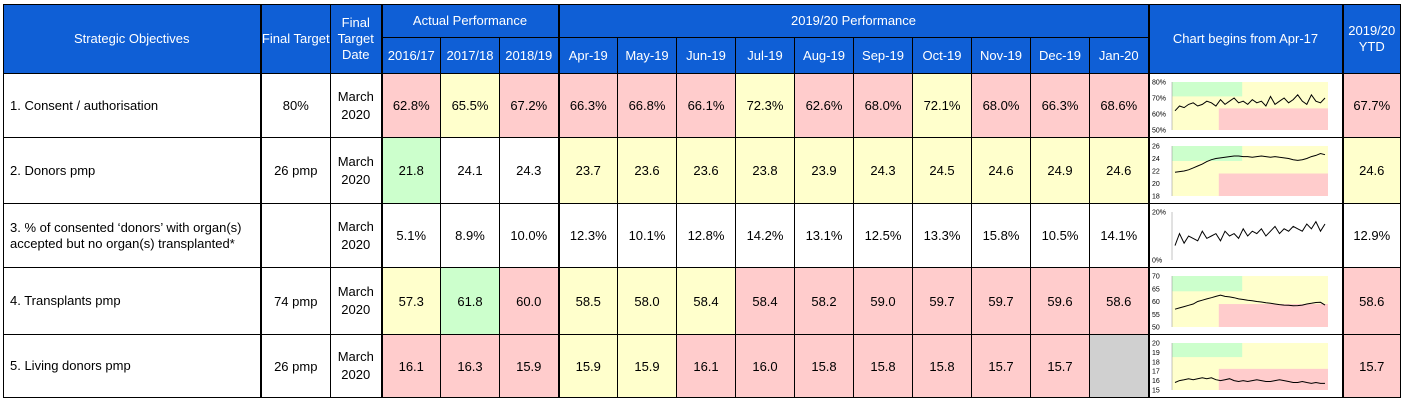 Image resolution: width=1405 pixels, height=404 pixels. I want to click on monthly-value-cell: 72.3%, so click(765, 105).